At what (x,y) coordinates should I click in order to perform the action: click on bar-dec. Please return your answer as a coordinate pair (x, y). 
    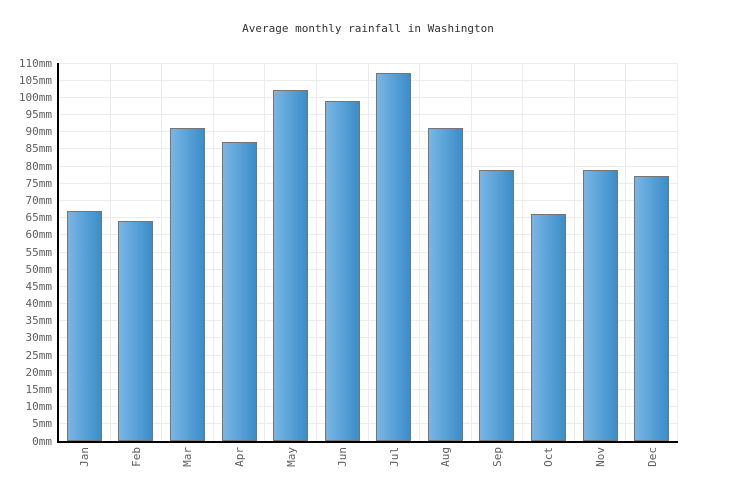
    Looking at the image, I should click on (652, 308).